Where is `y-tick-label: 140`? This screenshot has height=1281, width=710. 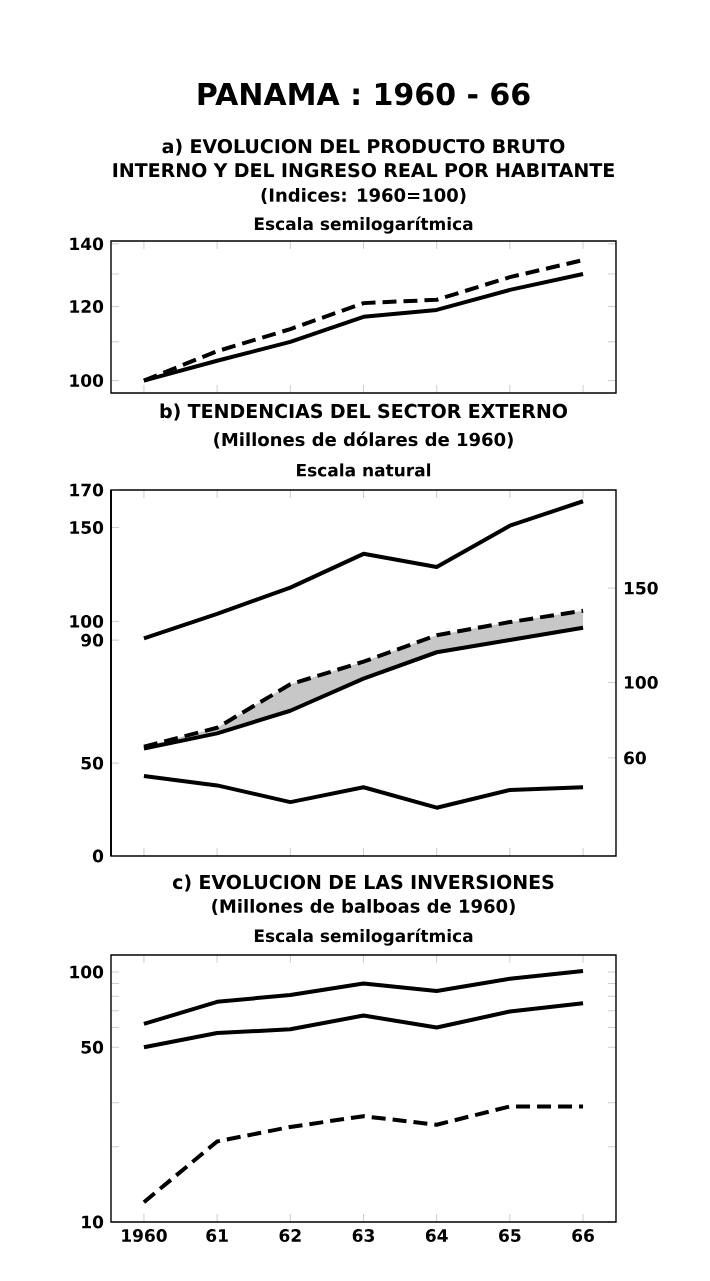
y-tick-label: 140 is located at coordinates (87, 244).